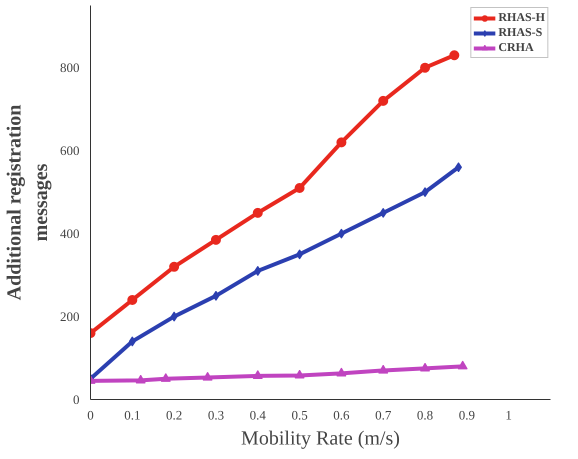  What do you see at coordinates (466, 415) in the screenshot?
I see `x-tick-label: 0.9` at bounding box center [466, 415].